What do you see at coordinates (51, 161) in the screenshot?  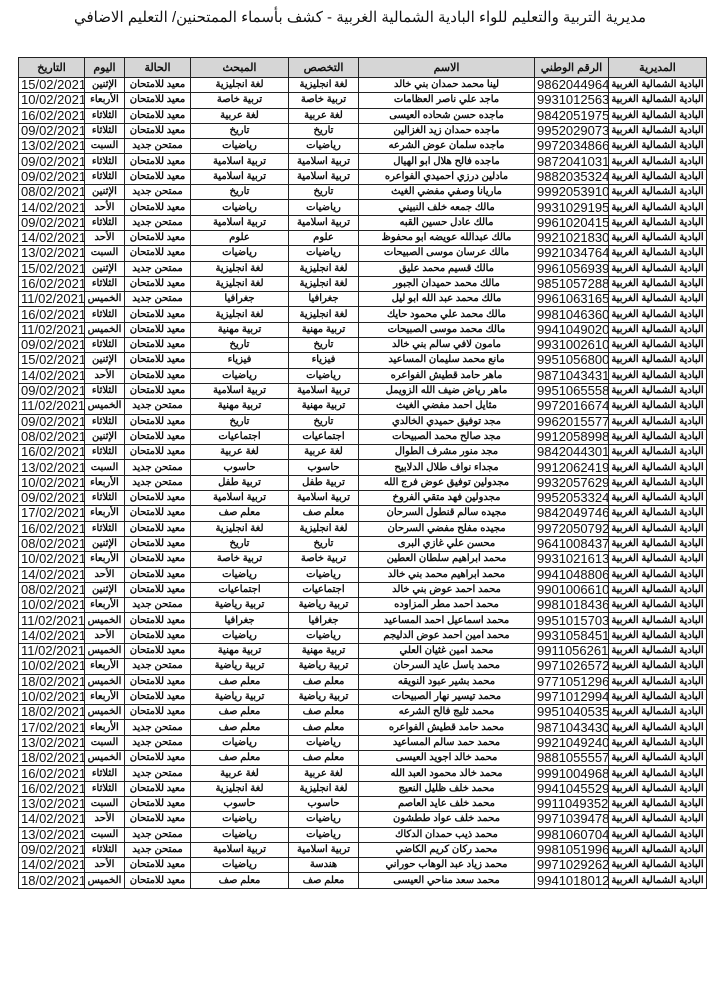 I see `date-cell: 09/02/2021` at bounding box center [51, 161].